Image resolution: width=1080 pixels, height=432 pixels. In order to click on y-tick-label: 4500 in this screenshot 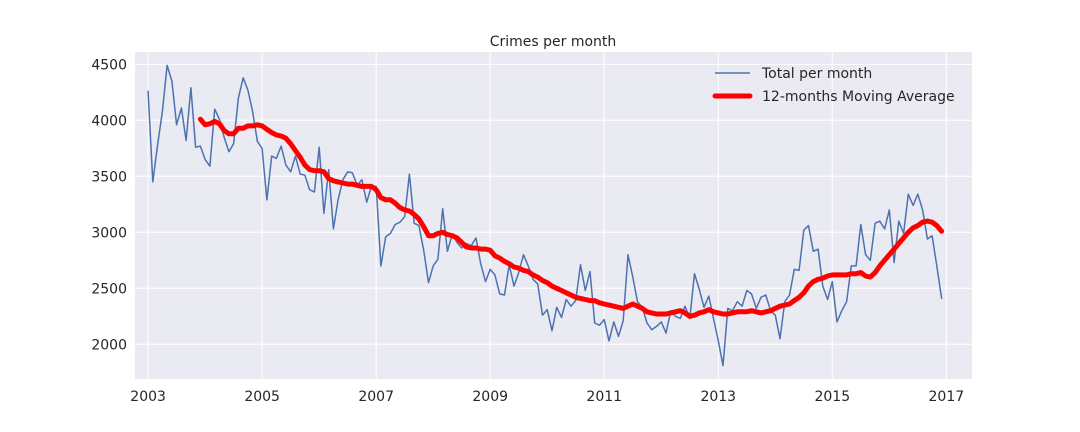, I will do `click(109, 65)`.